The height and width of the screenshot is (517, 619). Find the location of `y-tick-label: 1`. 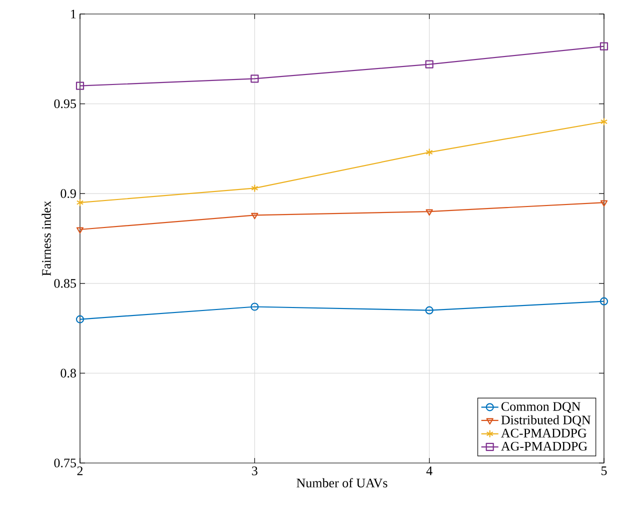

y-tick-label: 1 is located at coordinates (73, 14).